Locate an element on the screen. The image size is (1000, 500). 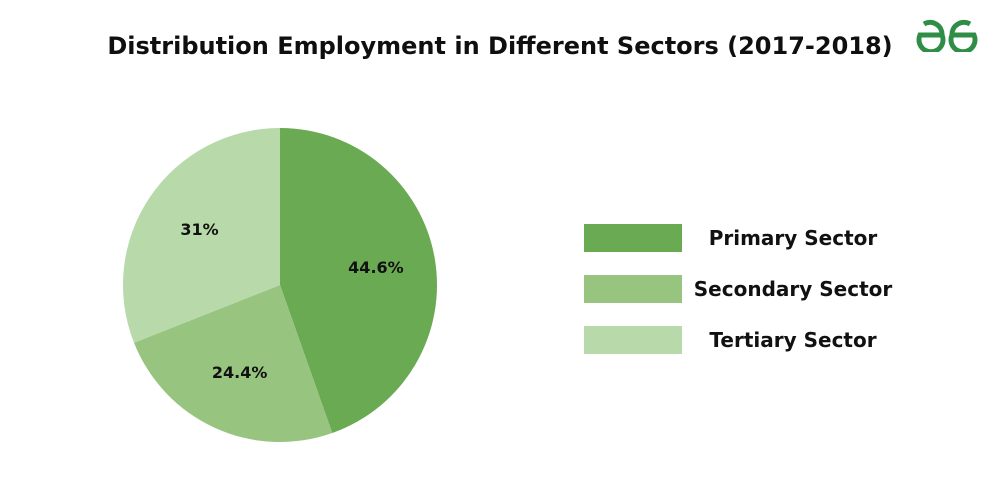
legend-item-tertiary: Tertiary Sector is located at coordinates (754, 340).